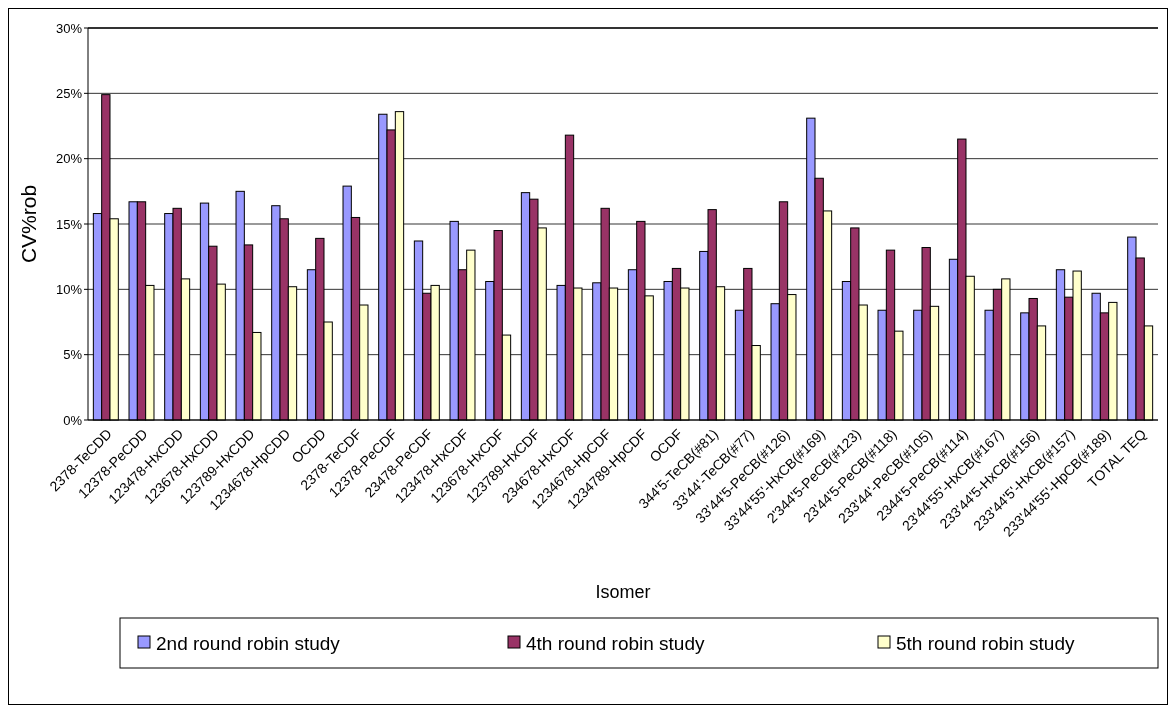 The height and width of the screenshot is (713, 1176). What do you see at coordinates (69, 224) in the screenshot?
I see `y-tick-label: 15%` at bounding box center [69, 224].